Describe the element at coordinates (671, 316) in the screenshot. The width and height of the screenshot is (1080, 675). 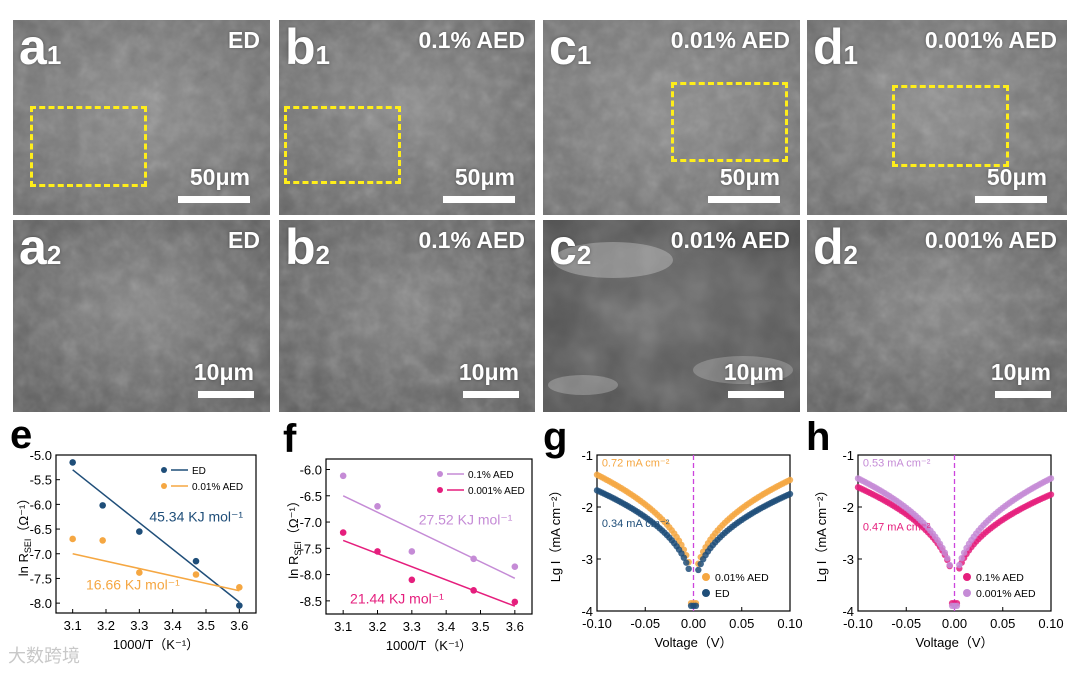
I see `sem-panel-c2: c2 0.01% AED 10μm` at that location.